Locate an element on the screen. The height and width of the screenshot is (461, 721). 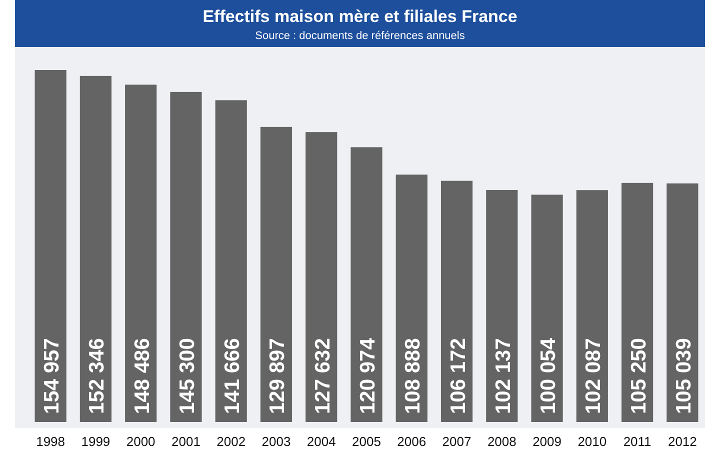
x-tick-label: 2010 is located at coordinates (592, 441).